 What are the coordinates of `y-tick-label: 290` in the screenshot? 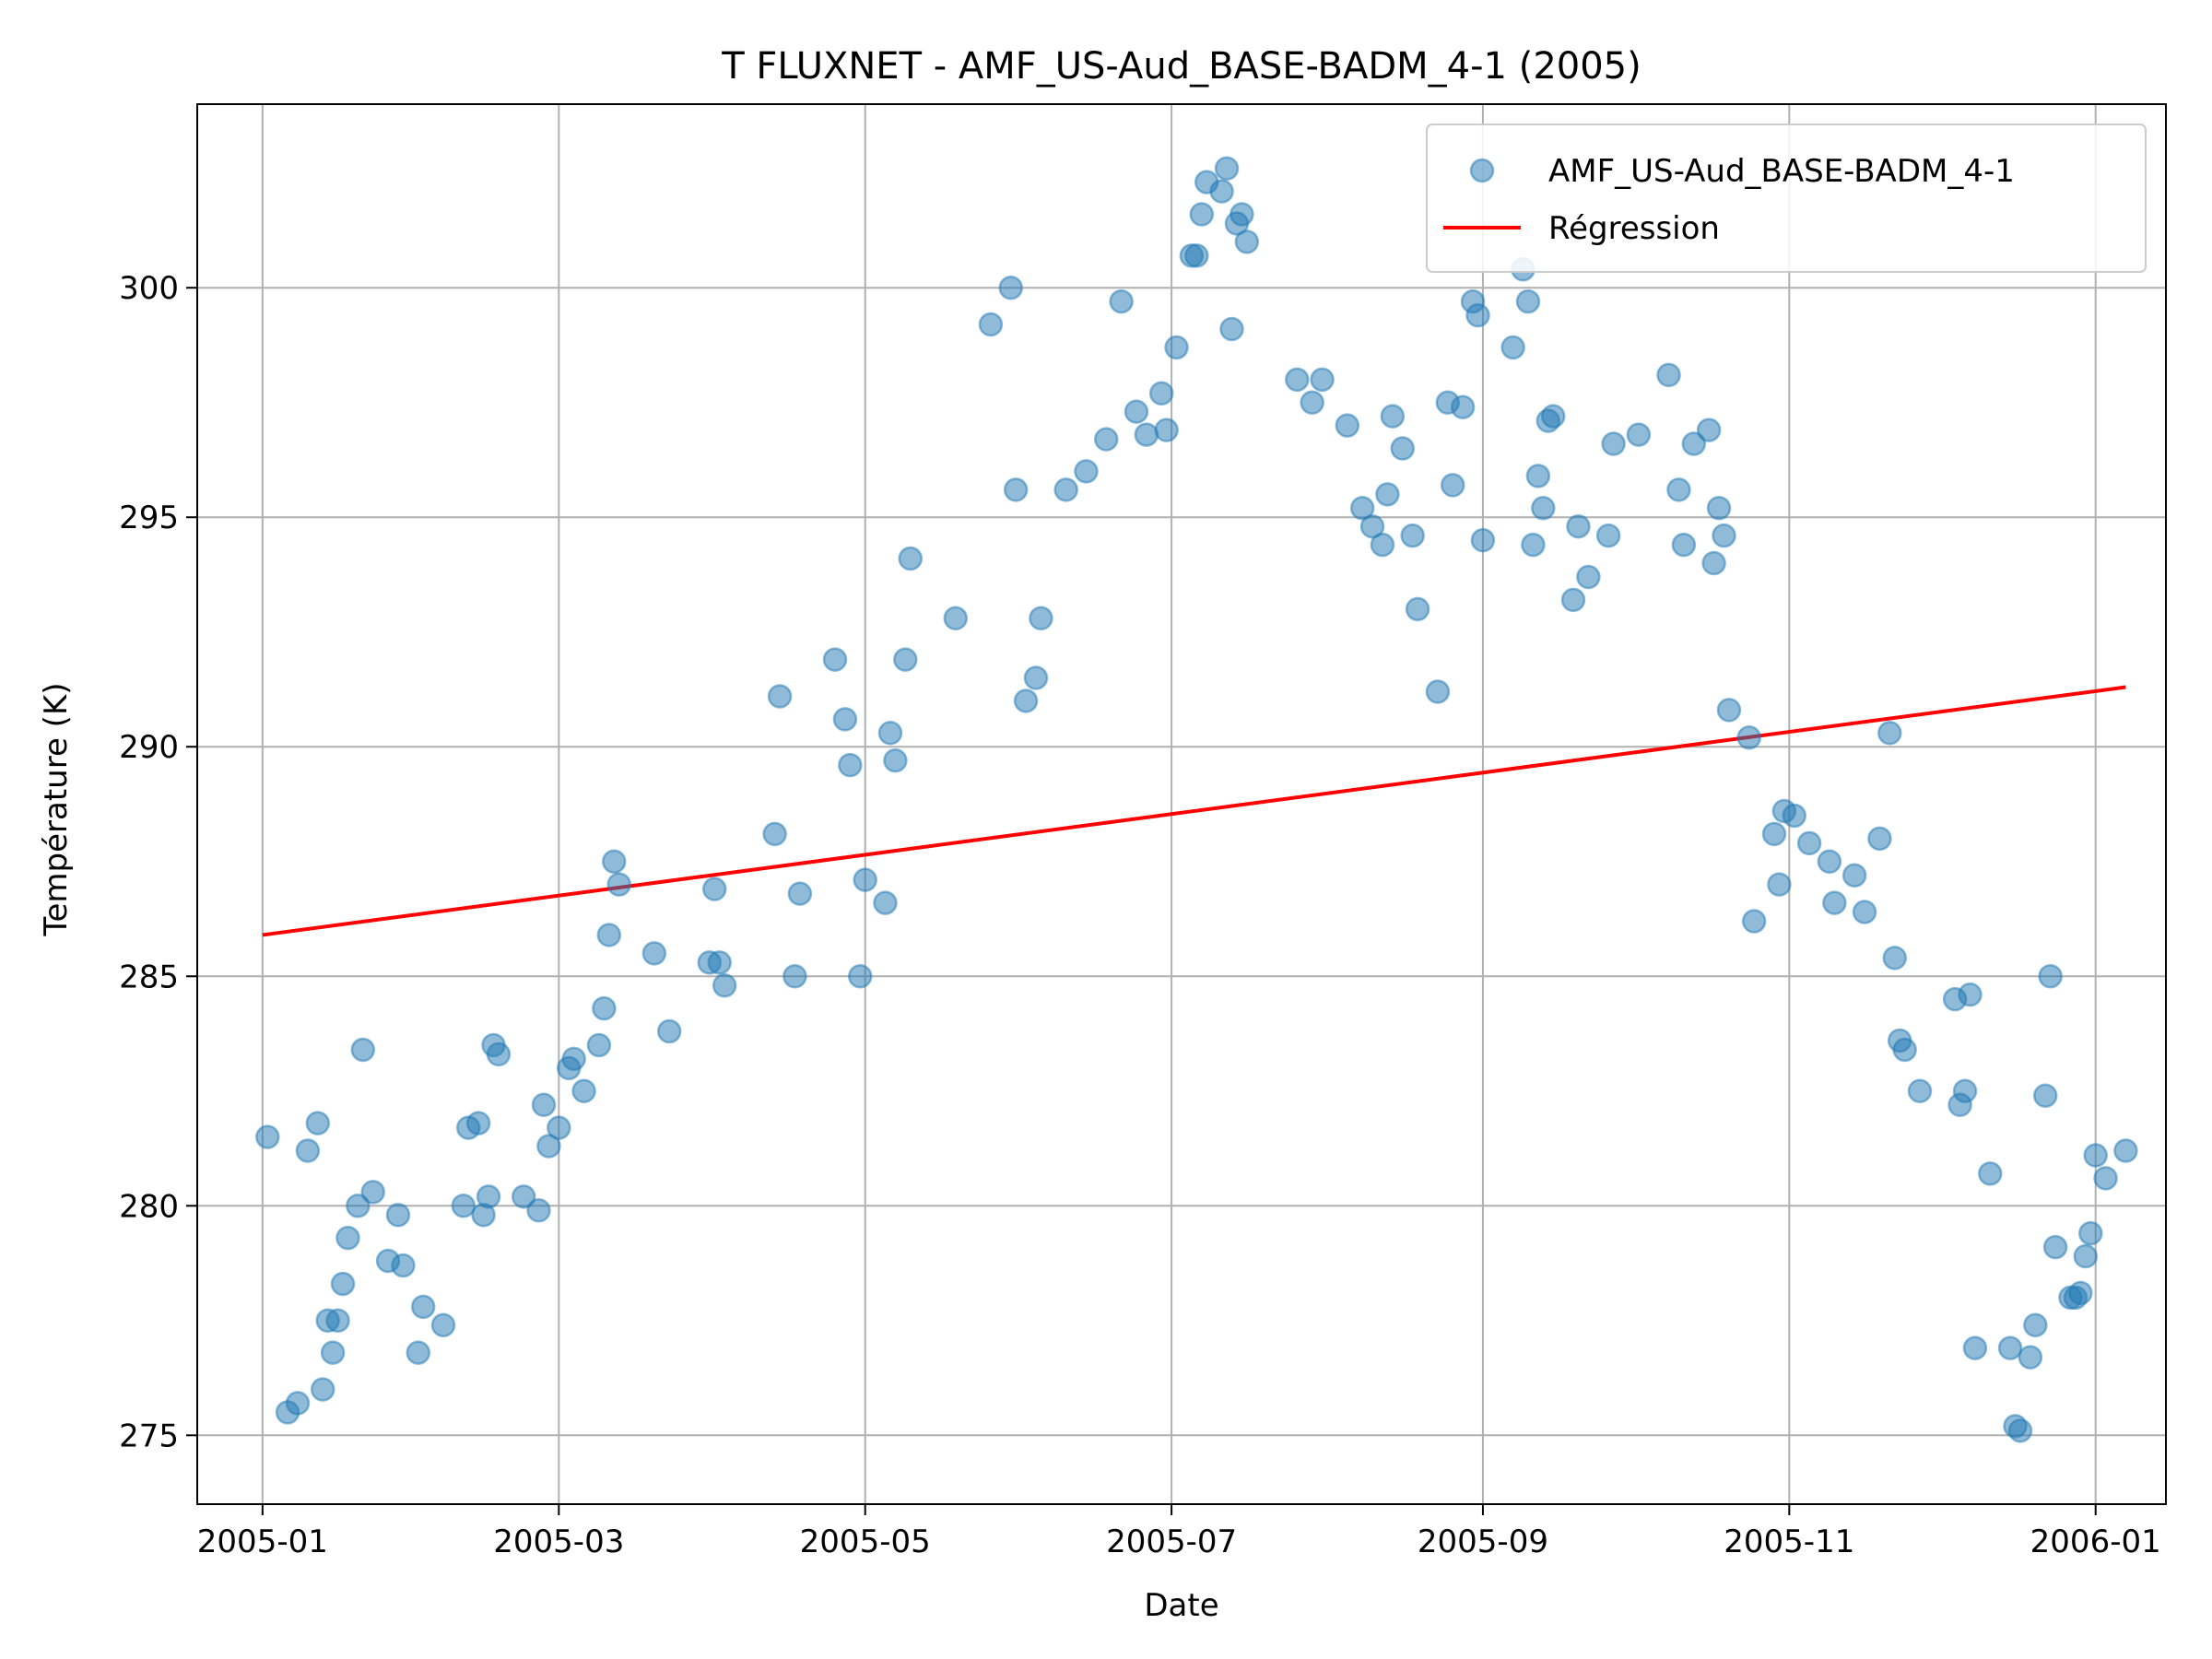 It's located at (149, 747).